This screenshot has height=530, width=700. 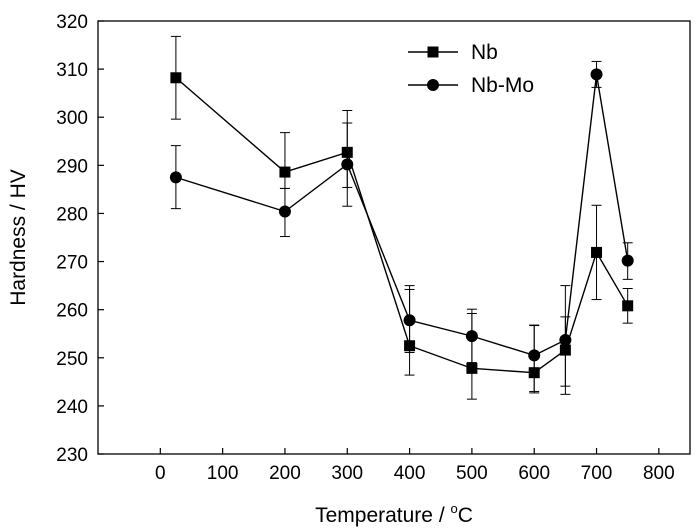 What do you see at coordinates (465, 515) in the screenshot?
I see `x-axis-label-unit: C` at bounding box center [465, 515].